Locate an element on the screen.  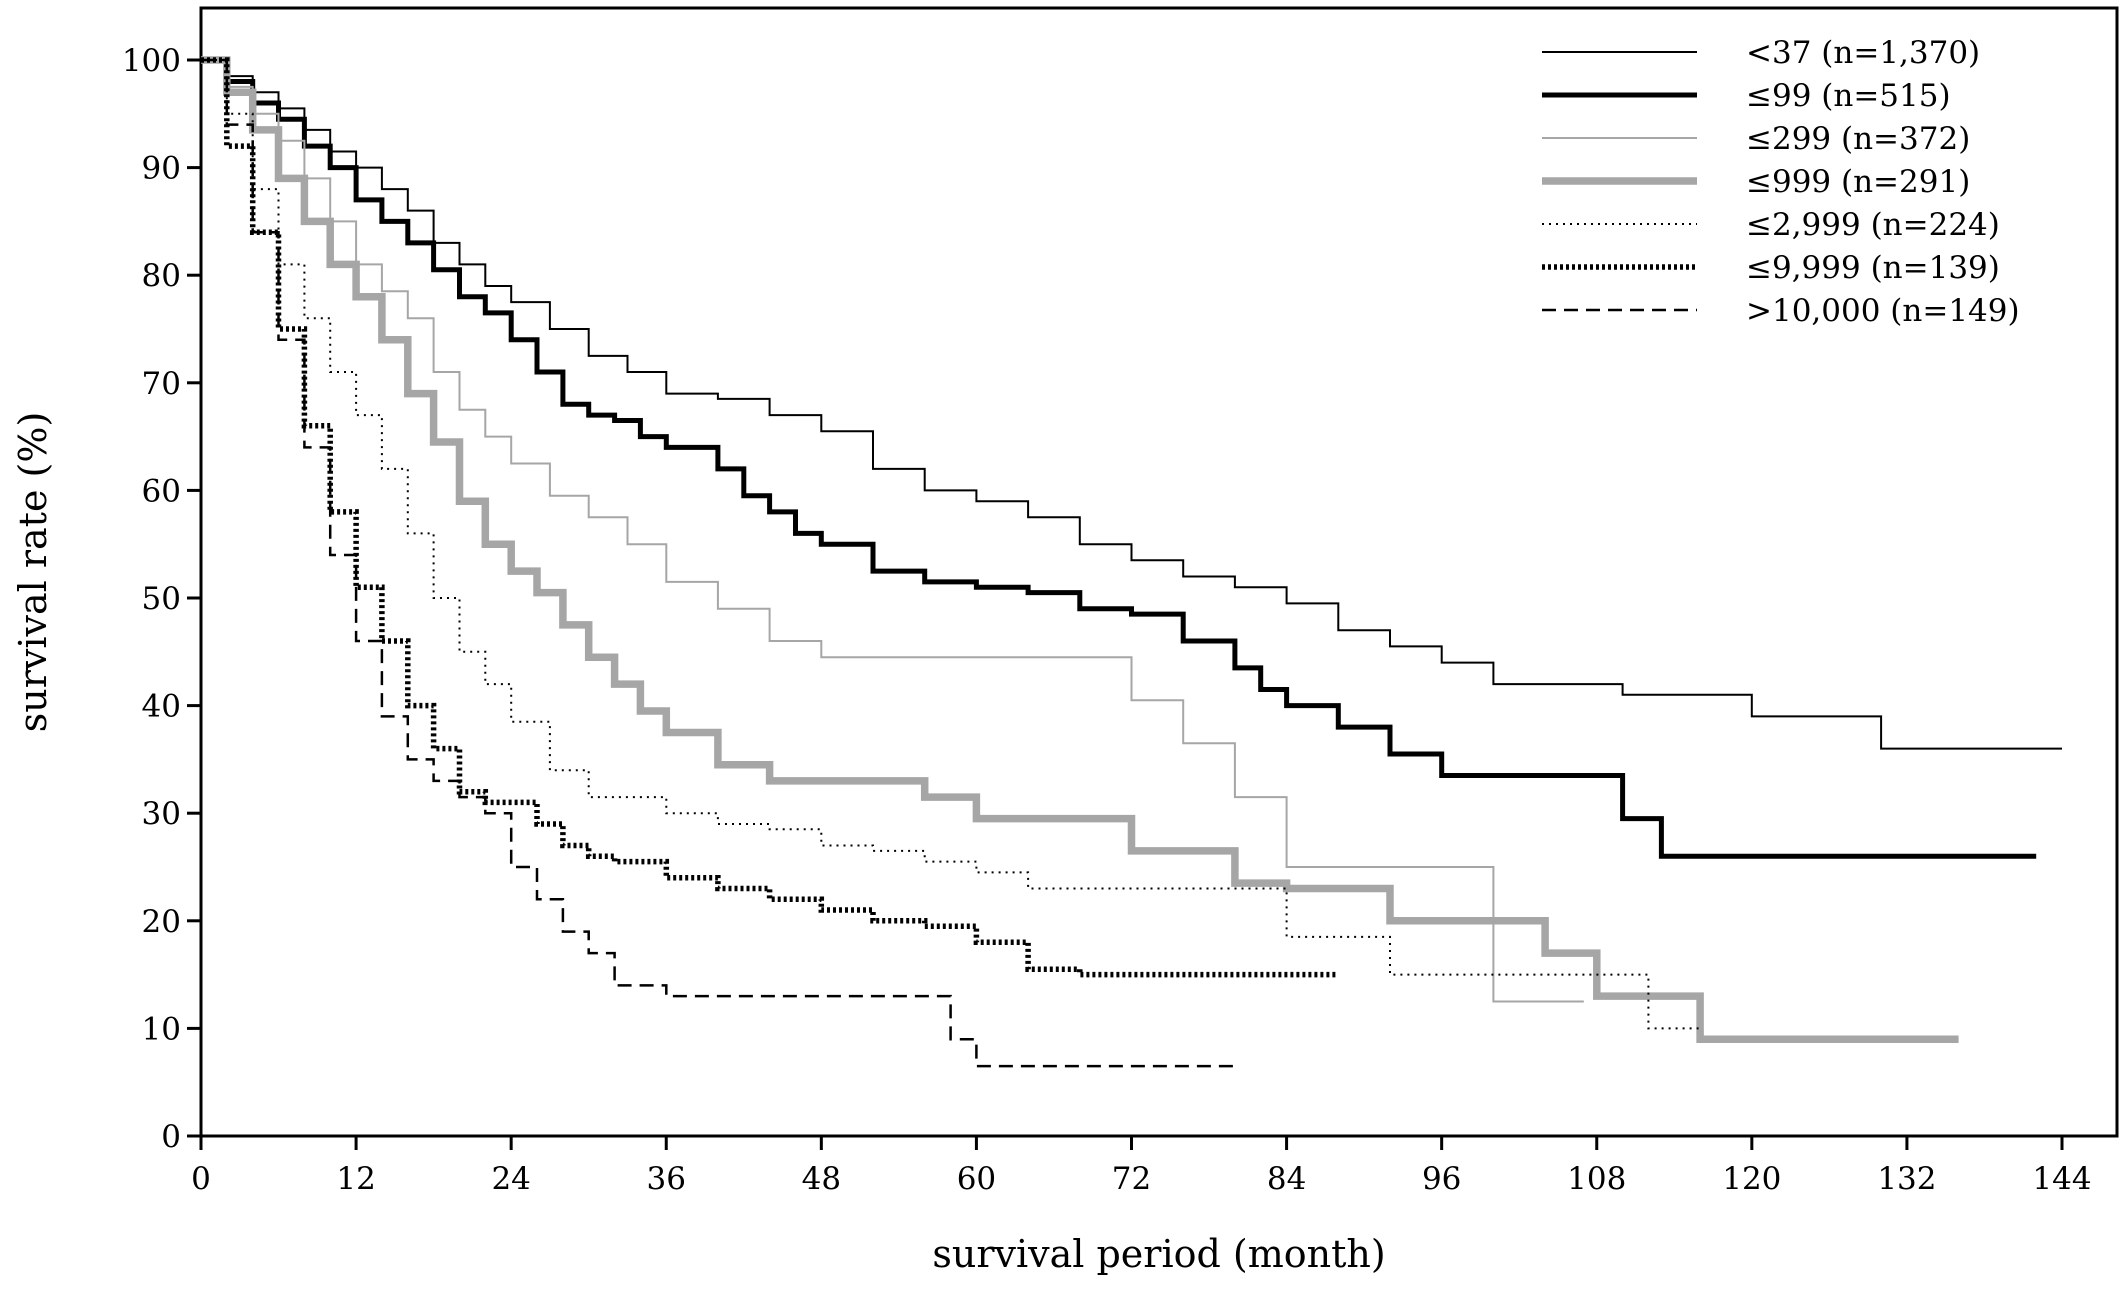
x-axis-title: survival period (month) is located at coordinates (1158, 1254).